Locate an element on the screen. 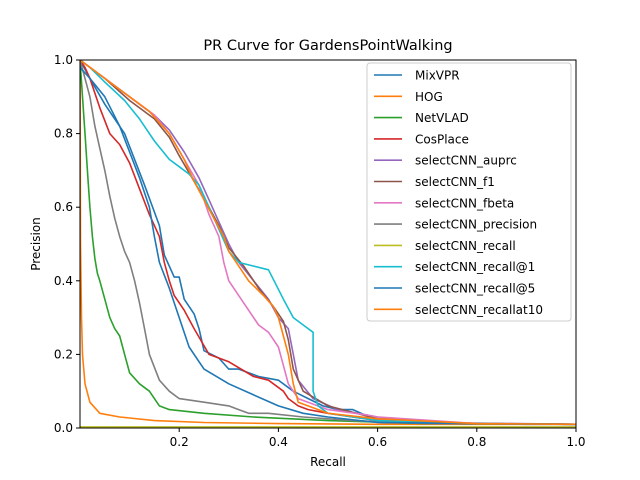  x-tick-label: 0.4 is located at coordinates (278, 442).